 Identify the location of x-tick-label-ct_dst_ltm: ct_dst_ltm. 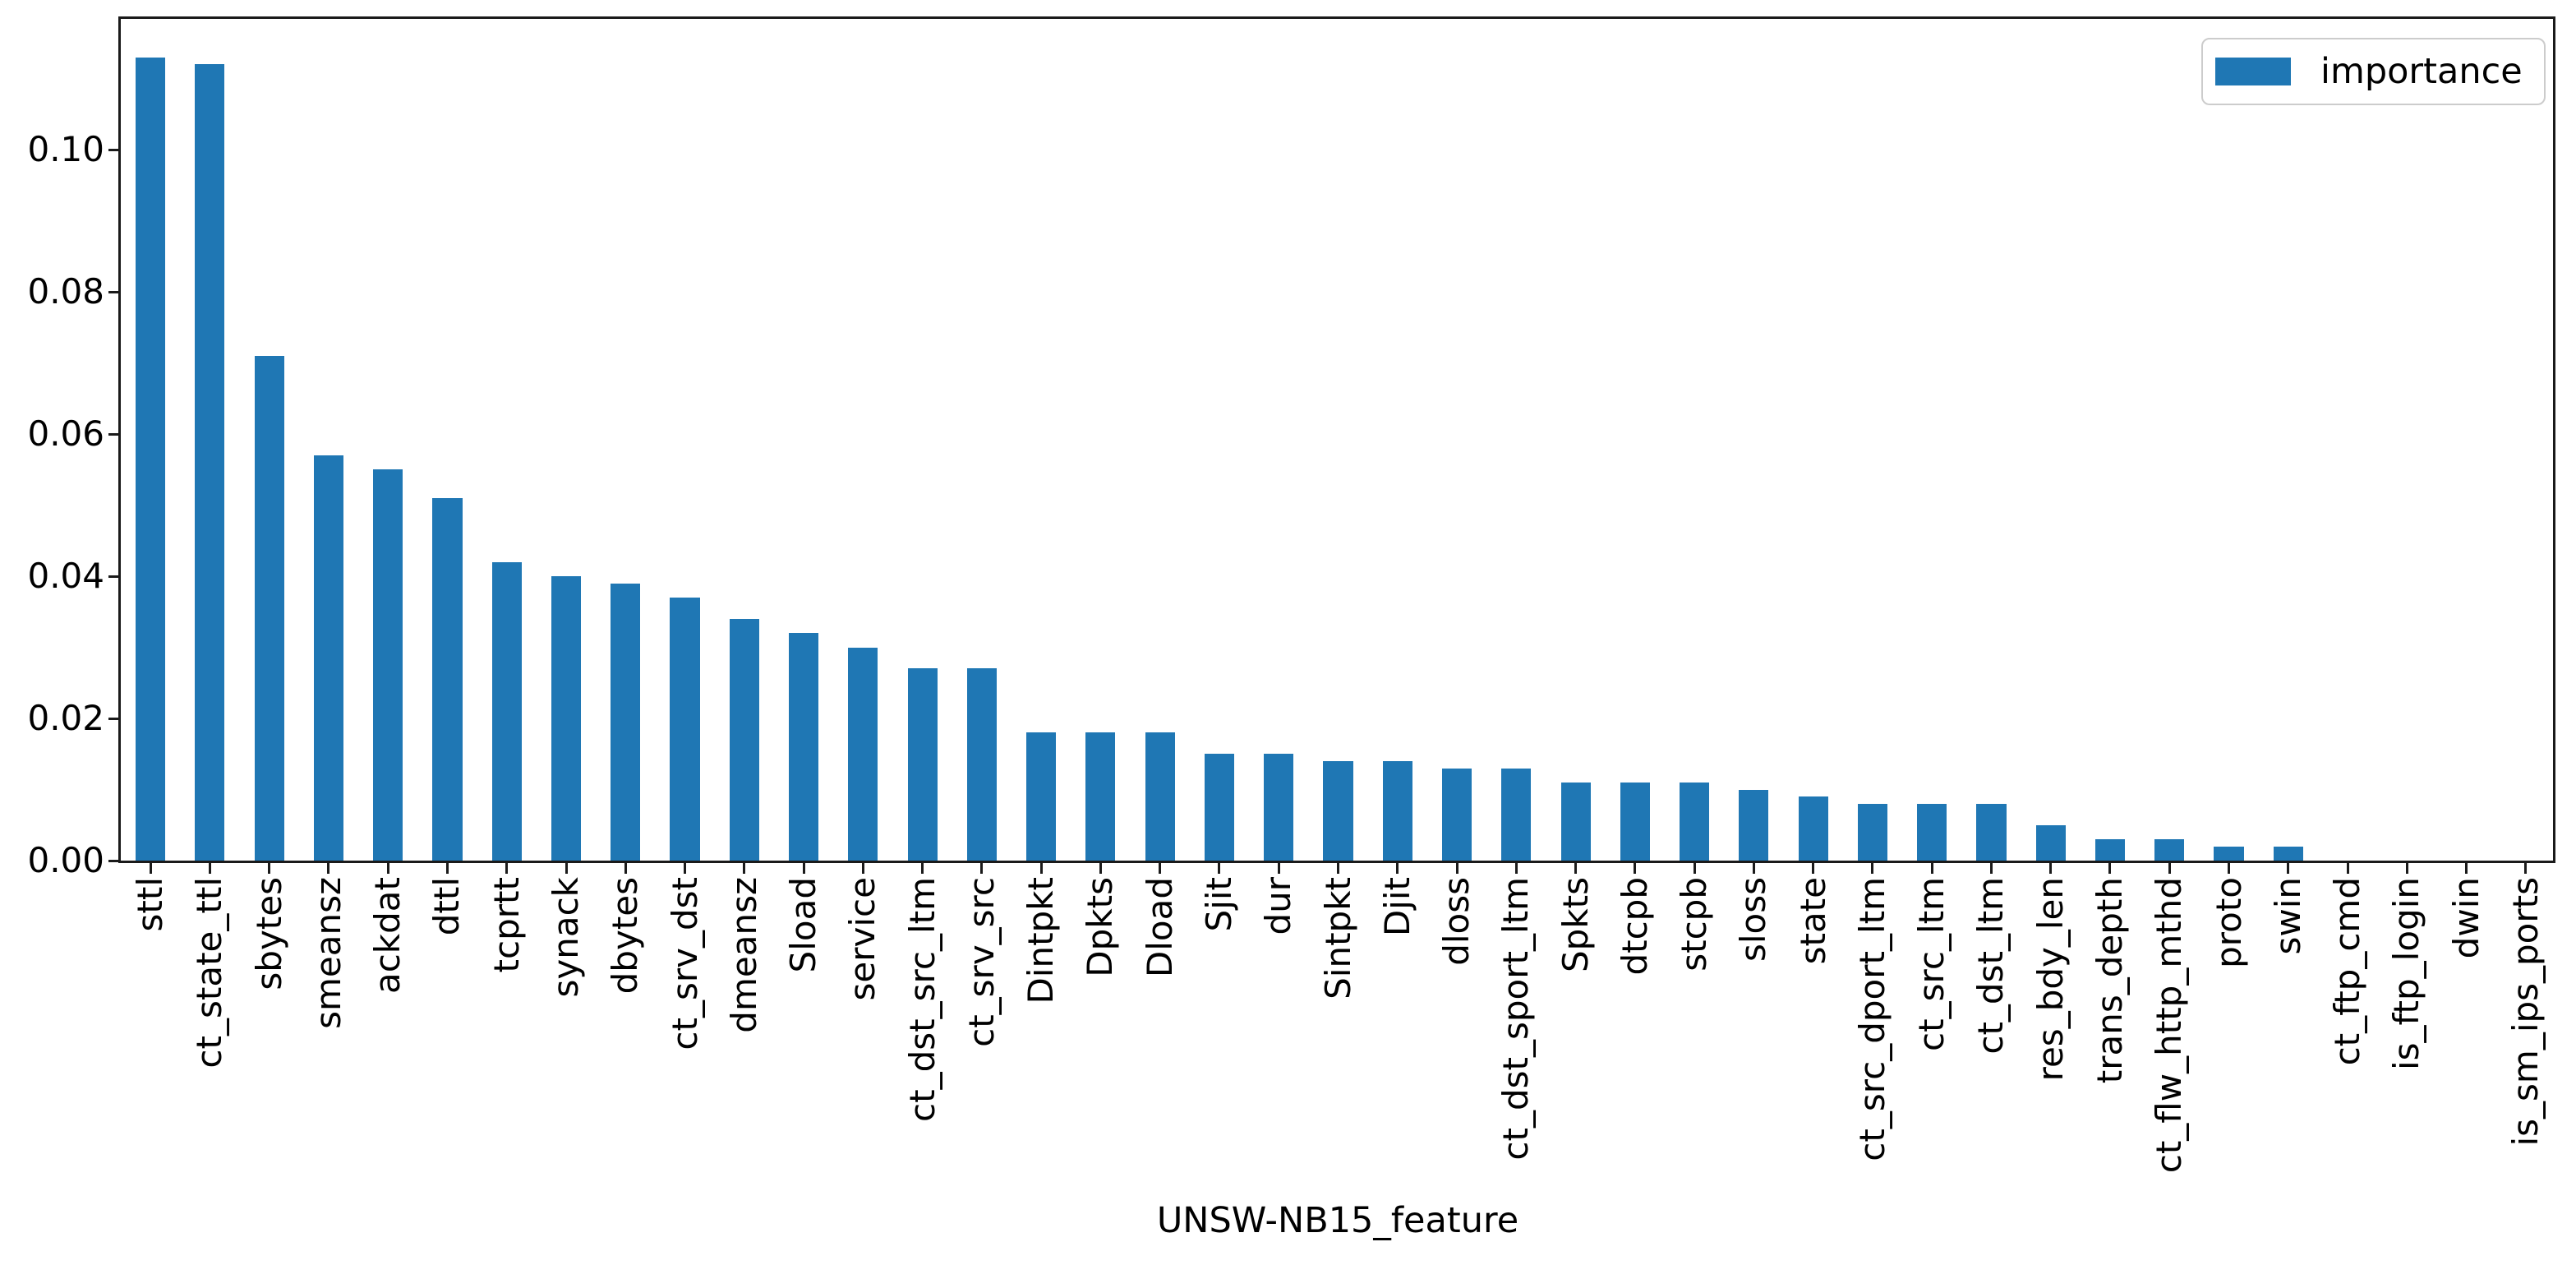
(1990, 966).